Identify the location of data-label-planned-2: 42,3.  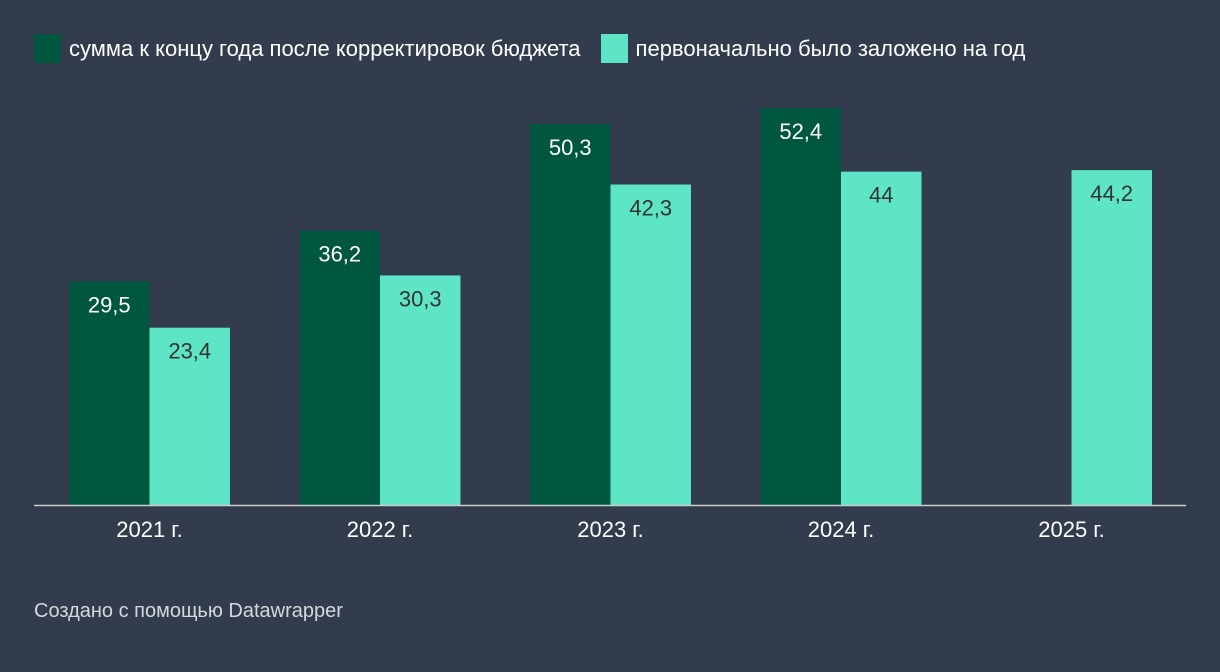
(650, 208).